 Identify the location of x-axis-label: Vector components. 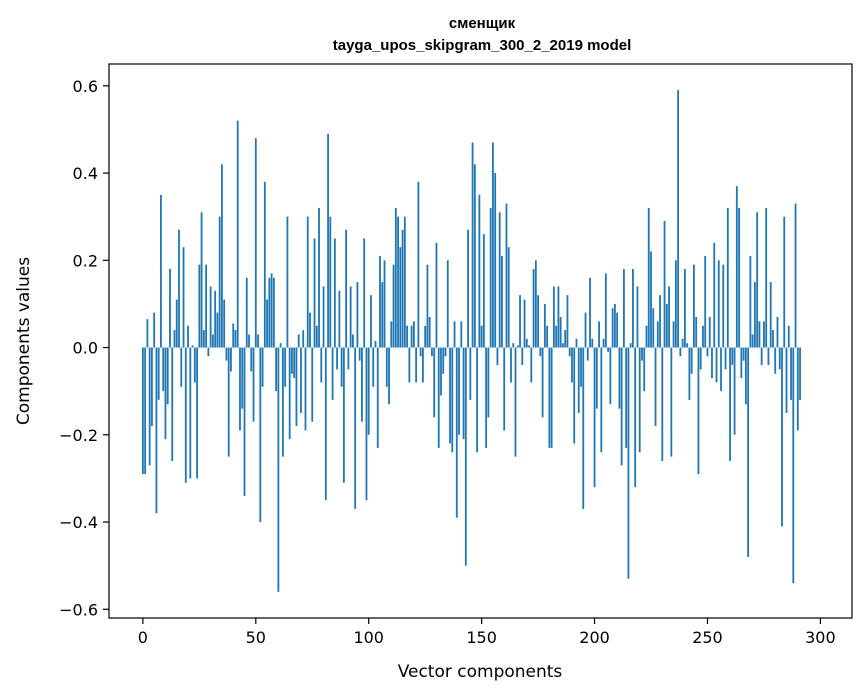
(480, 672).